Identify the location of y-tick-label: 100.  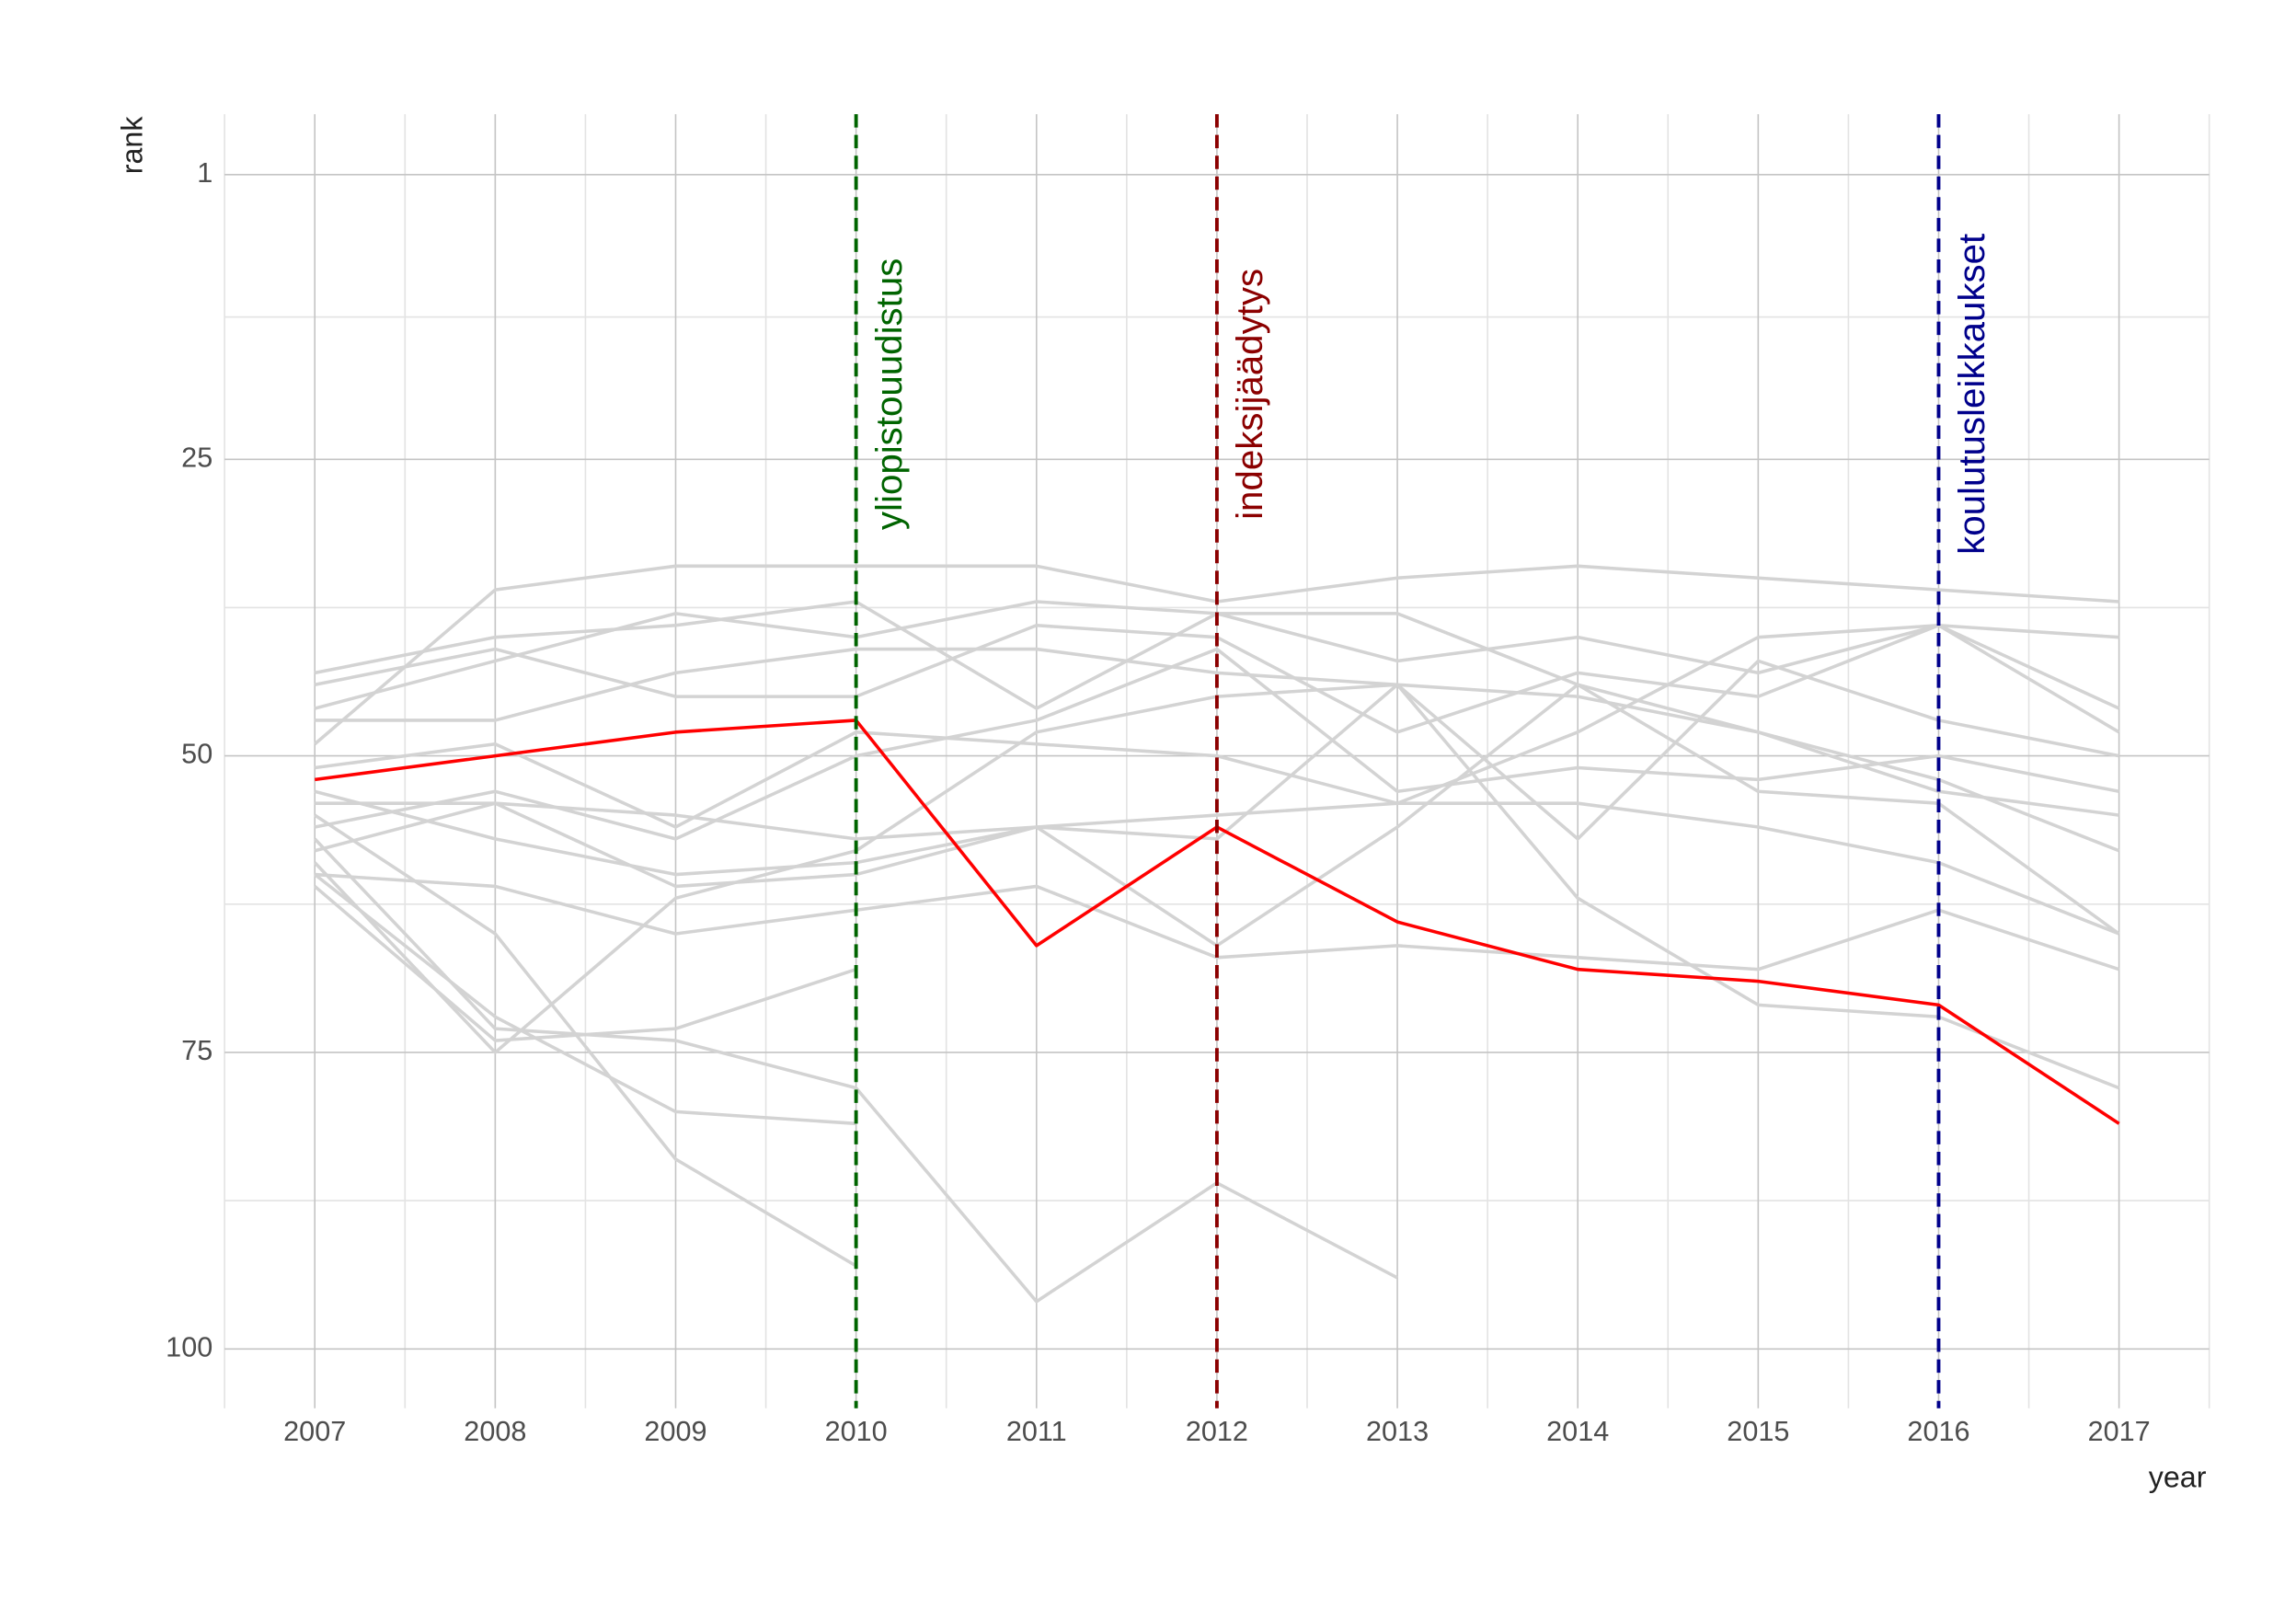
(189, 1346).